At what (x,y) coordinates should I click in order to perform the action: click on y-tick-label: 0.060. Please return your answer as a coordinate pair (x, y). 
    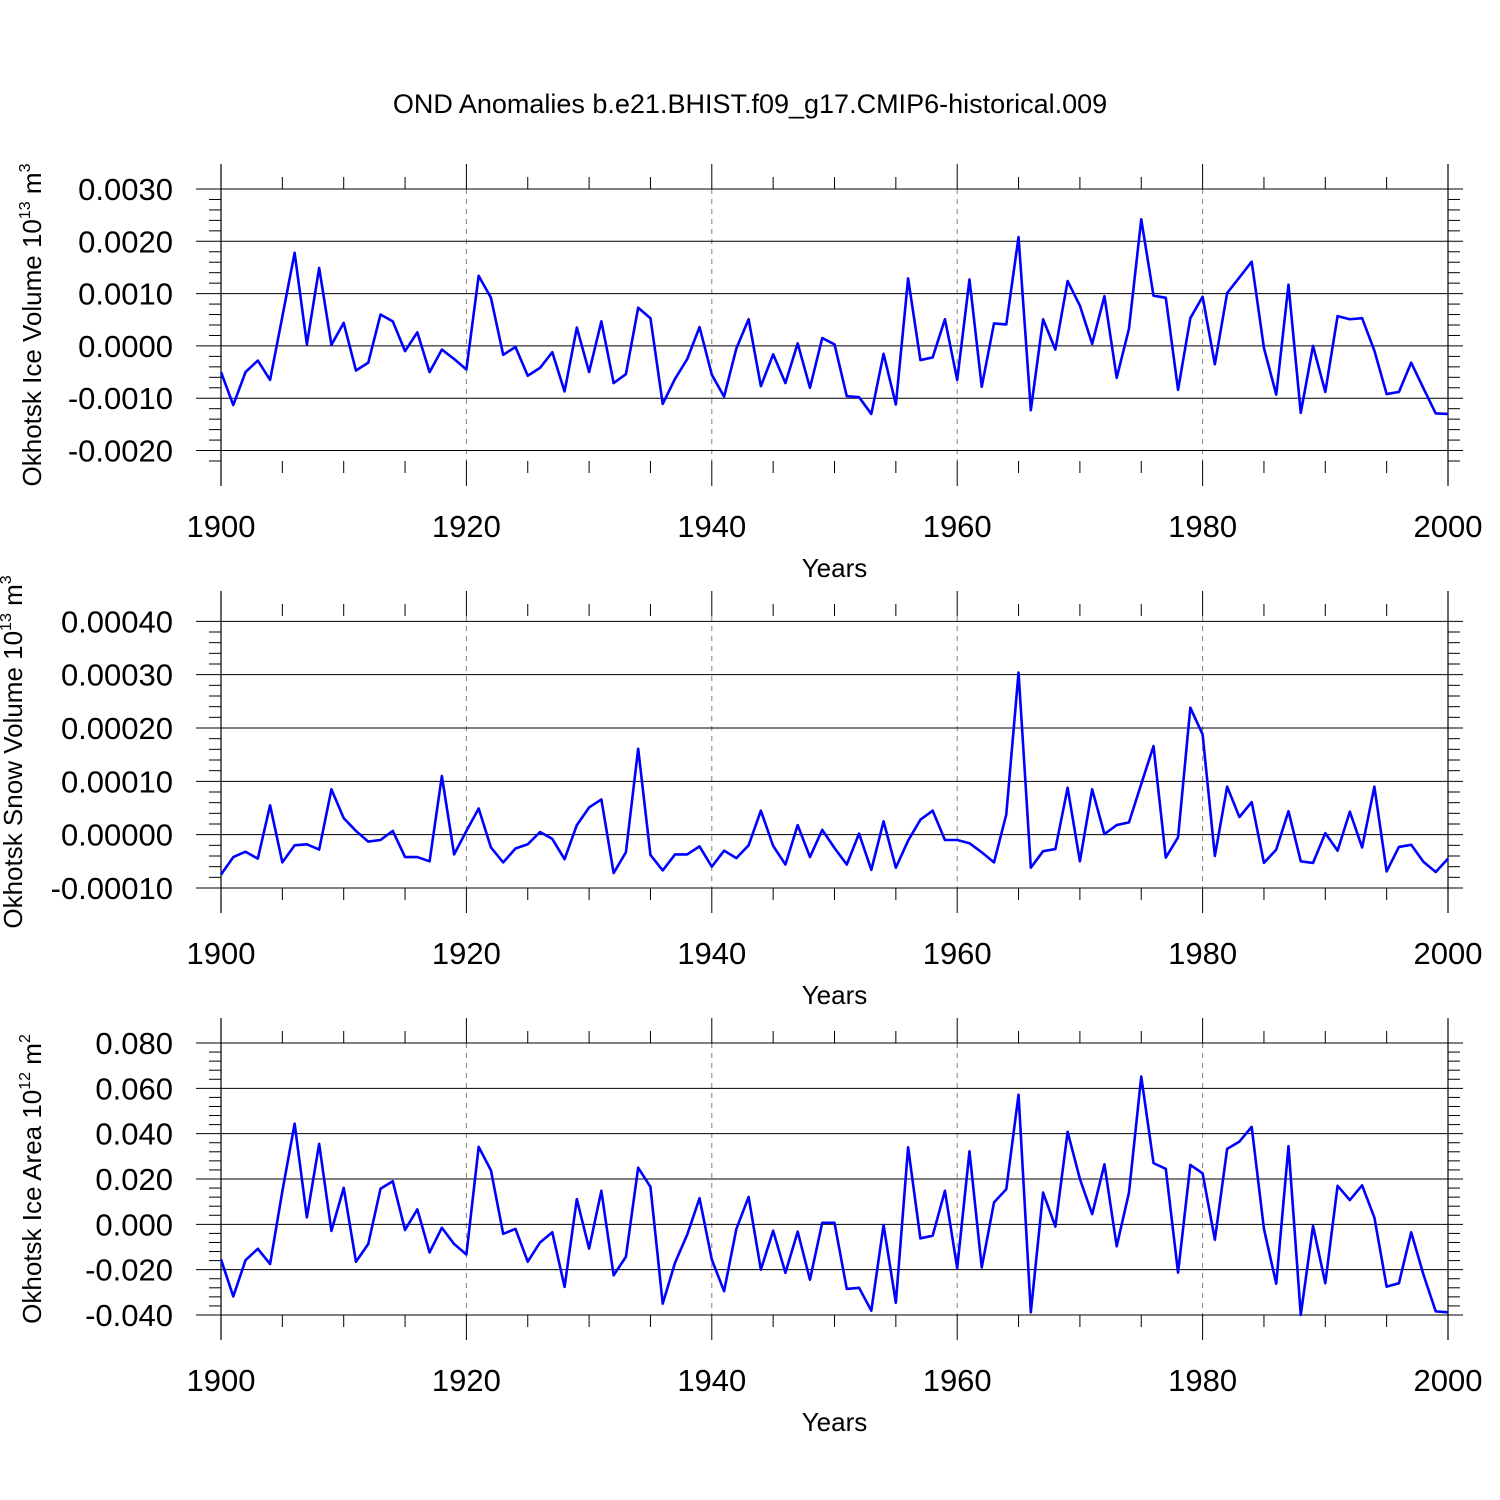
    Looking at the image, I should click on (134, 1088).